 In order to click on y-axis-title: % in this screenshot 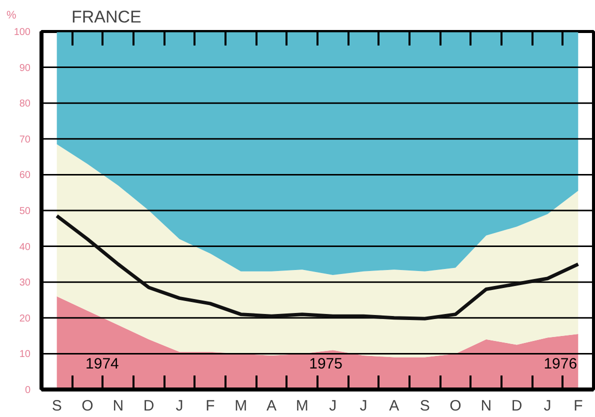, I will do `click(11, 16)`.